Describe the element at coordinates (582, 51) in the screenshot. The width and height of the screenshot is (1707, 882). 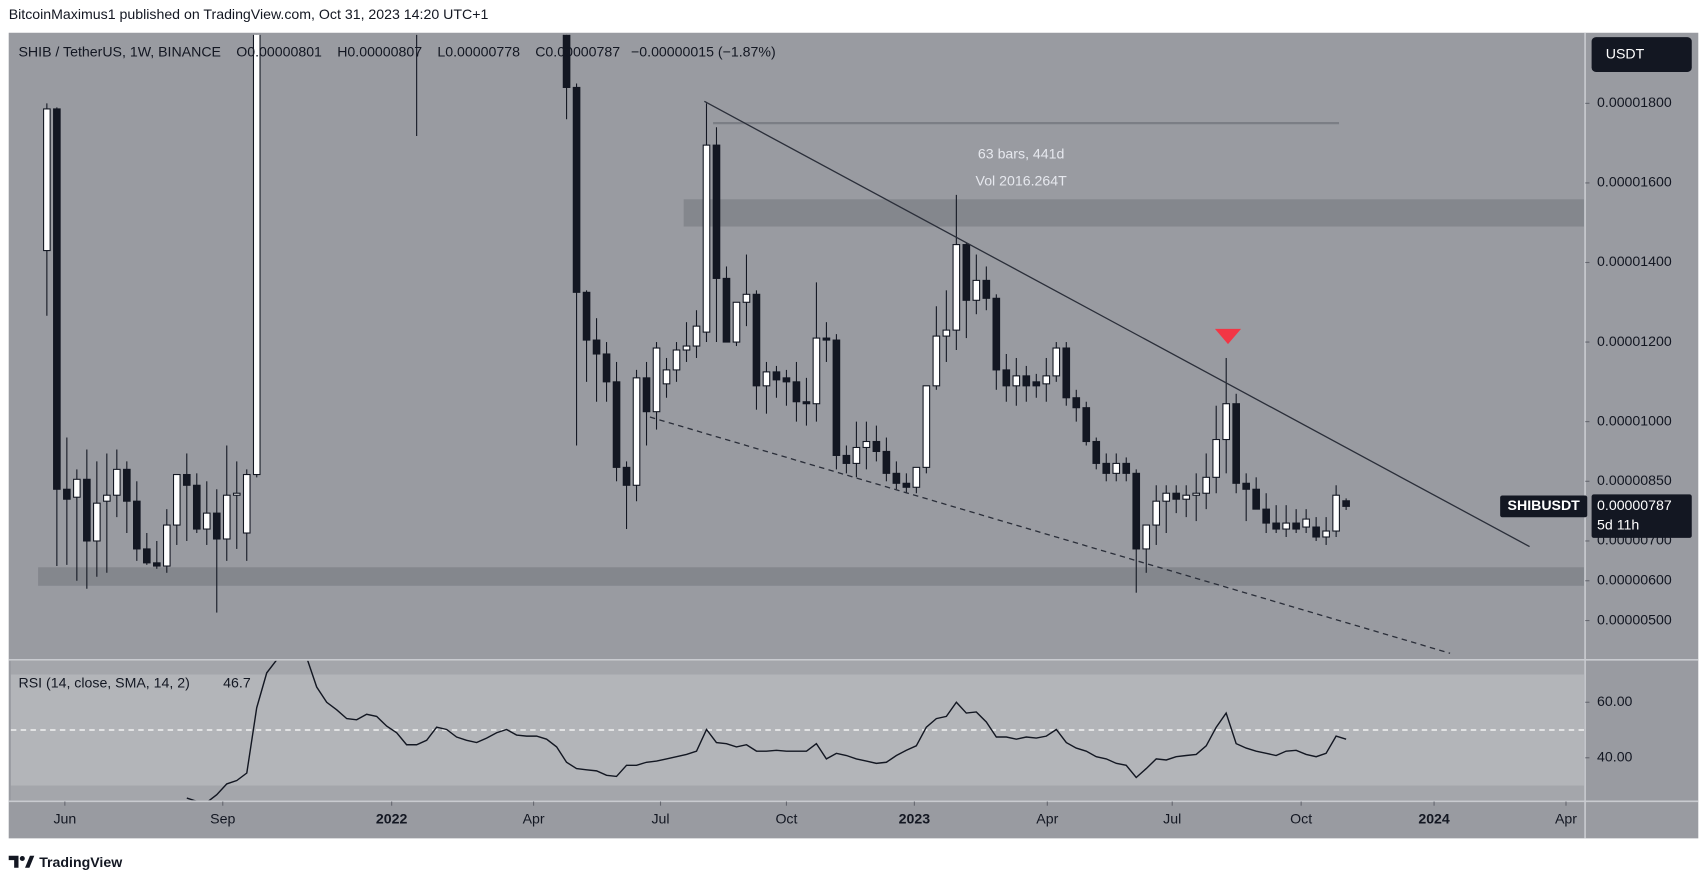
I see `ohlc-value: 0.00000787` at that location.